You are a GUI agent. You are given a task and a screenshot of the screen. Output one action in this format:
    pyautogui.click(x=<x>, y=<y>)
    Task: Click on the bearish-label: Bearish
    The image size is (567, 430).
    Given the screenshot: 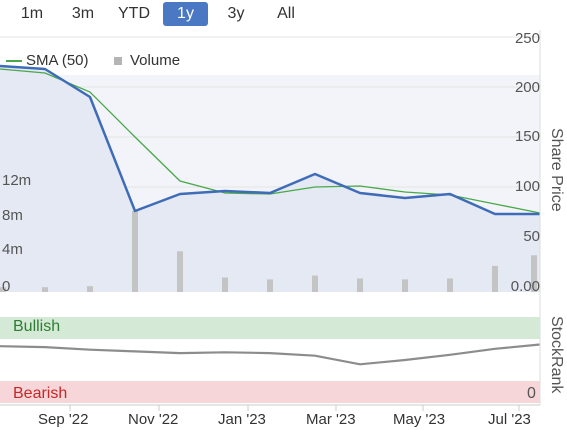 What is the action you would take?
    pyautogui.click(x=40, y=393)
    